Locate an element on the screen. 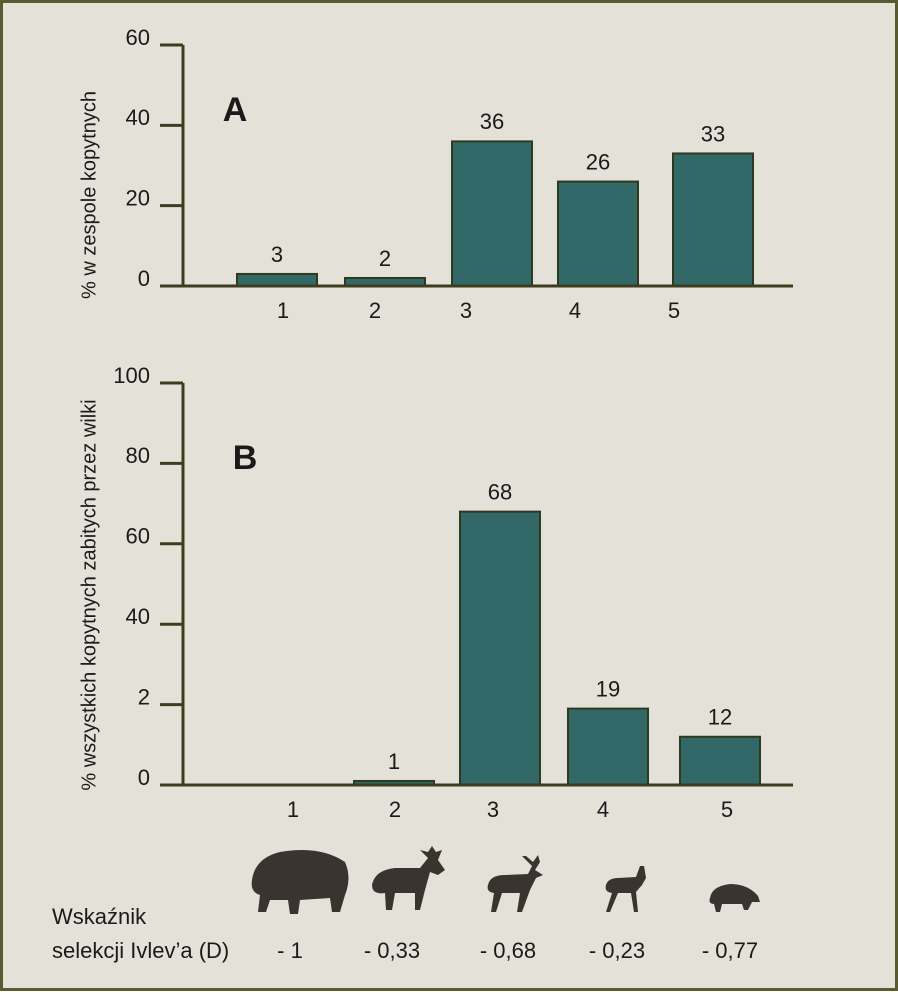 The width and height of the screenshot is (898, 996). data-label: 12 is located at coordinates (720, 717).